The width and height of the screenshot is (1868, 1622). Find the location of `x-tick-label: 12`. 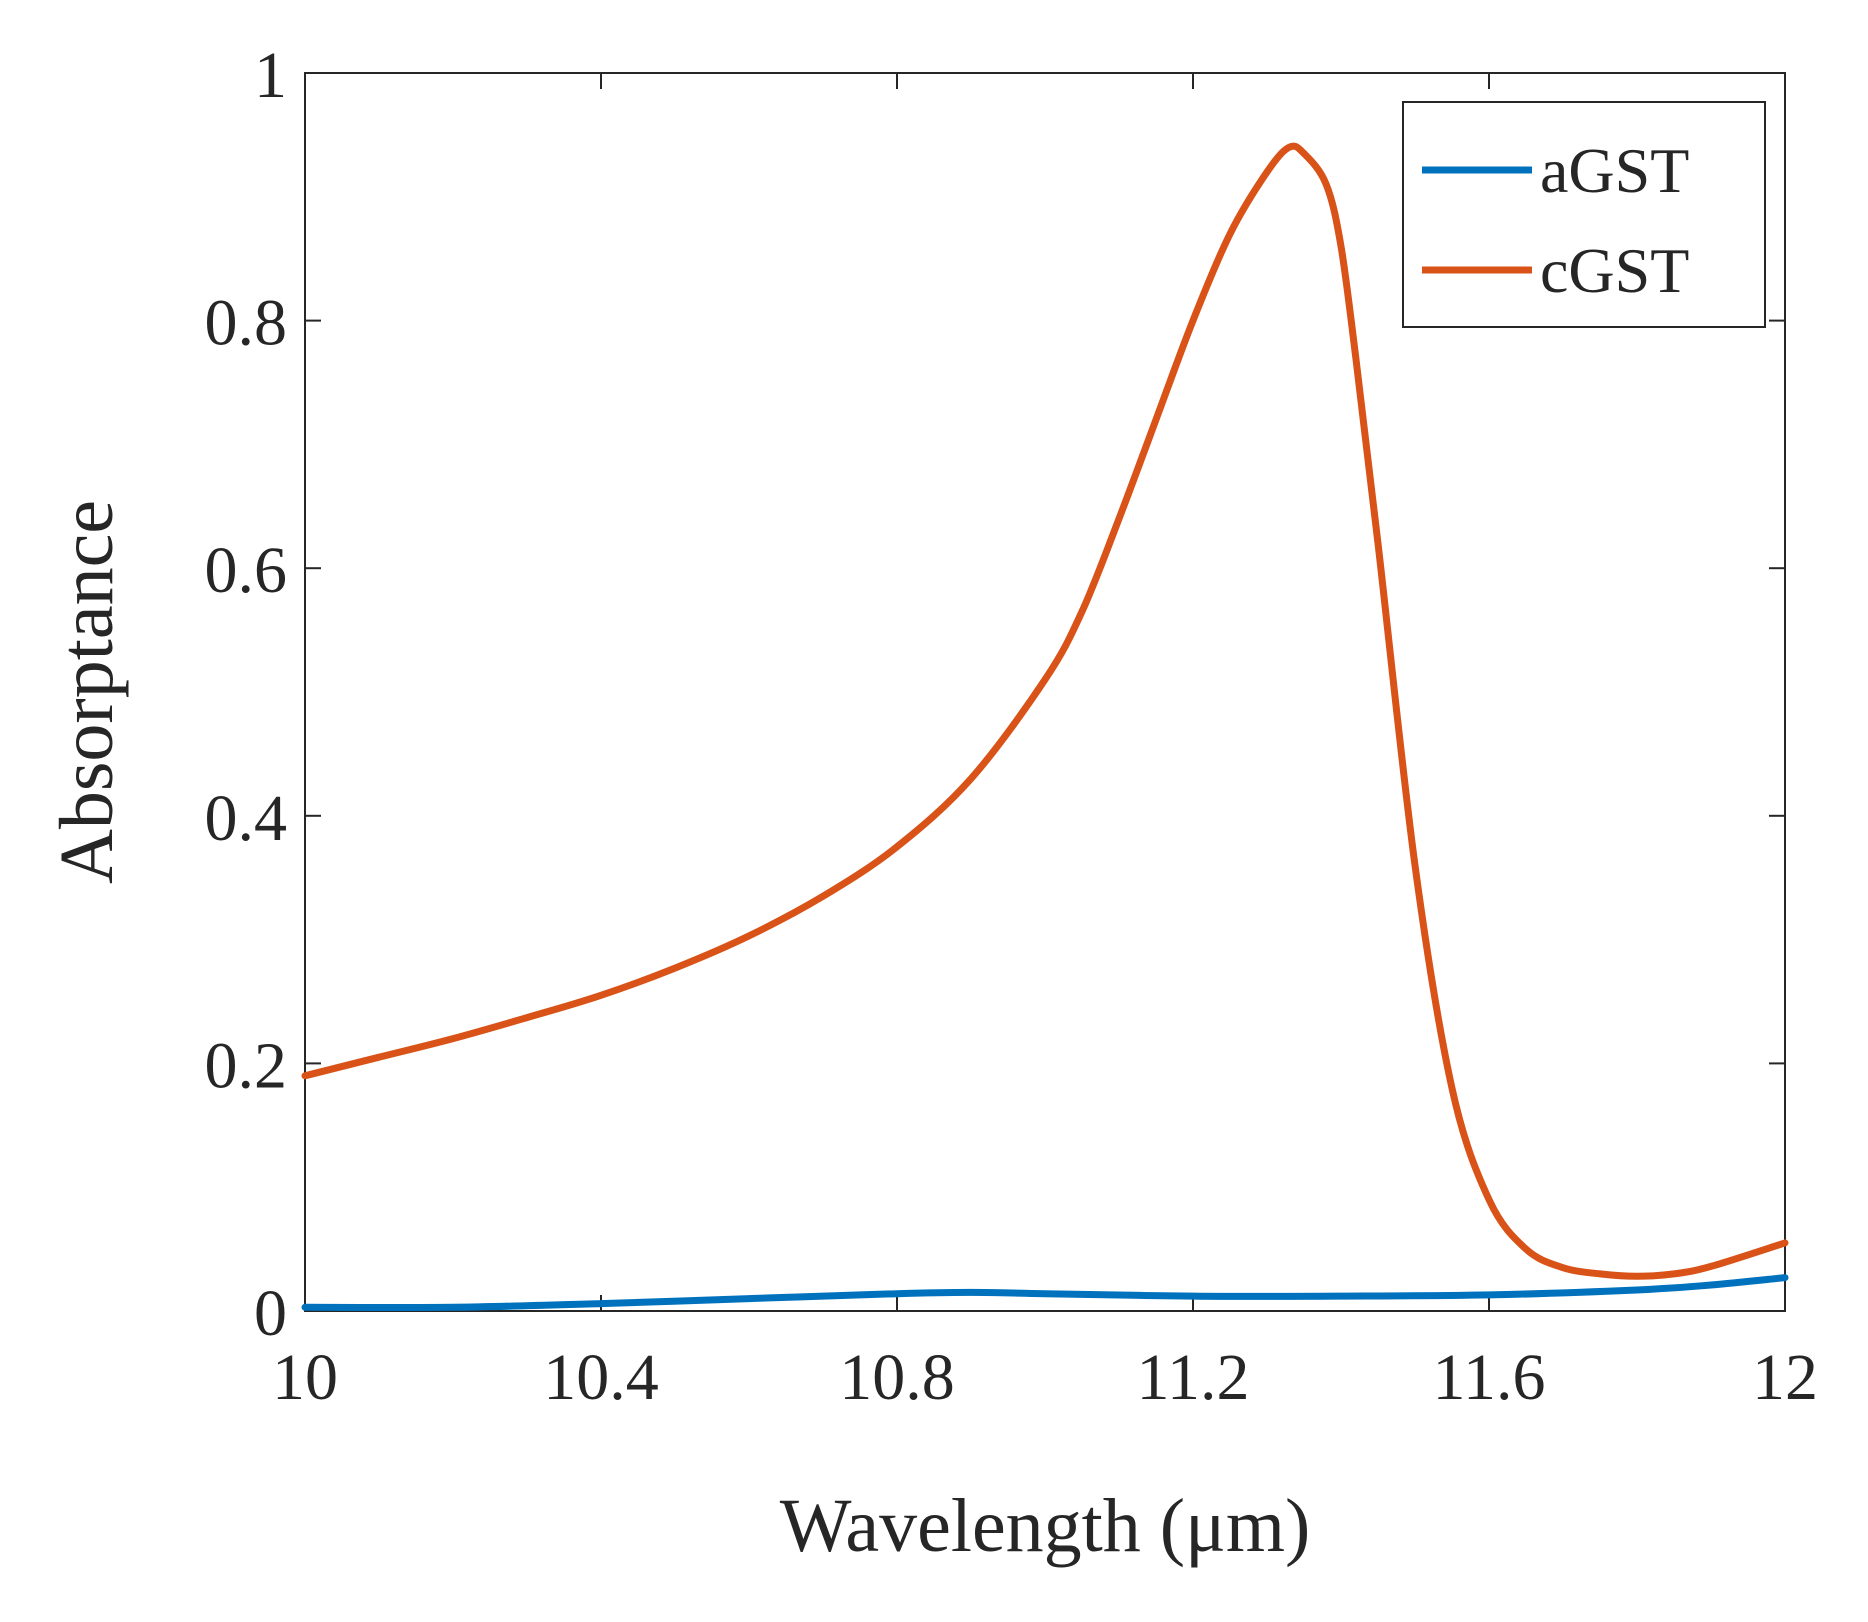

x-tick-label: 12 is located at coordinates (1785, 1377).